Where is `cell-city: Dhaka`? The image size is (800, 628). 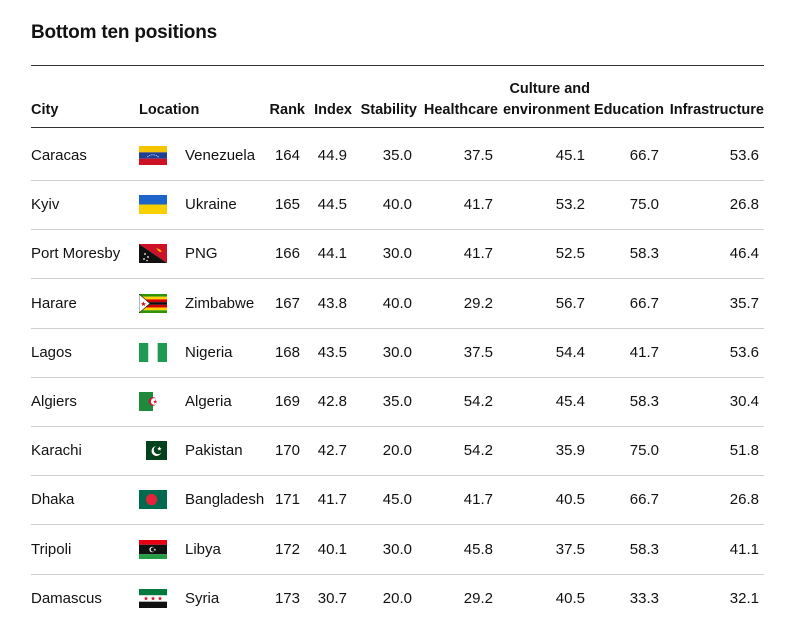
cell-city: Dhaka is located at coordinates (53, 500).